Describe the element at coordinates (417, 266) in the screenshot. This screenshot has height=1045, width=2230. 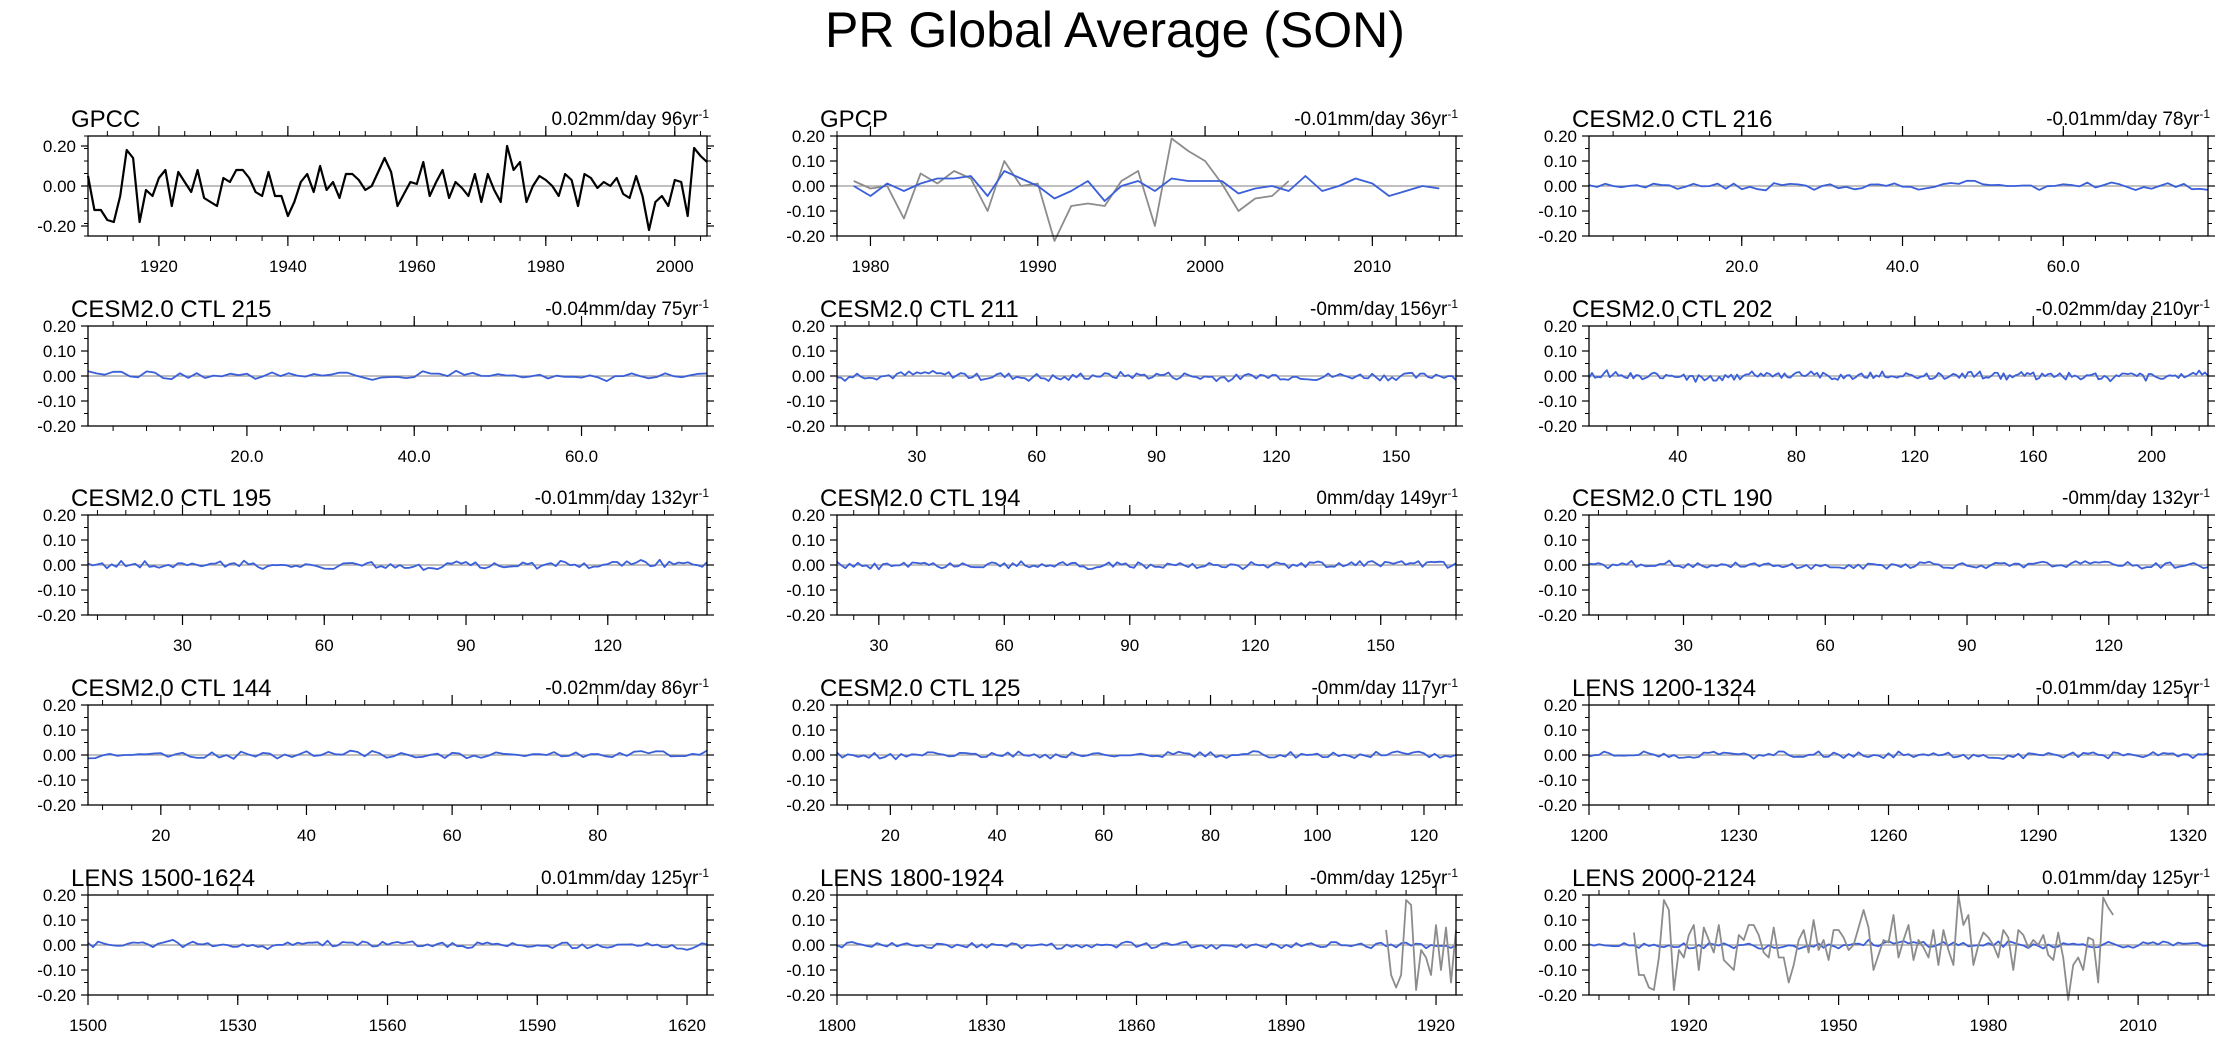
I see `x-tick-label: 1960` at that location.